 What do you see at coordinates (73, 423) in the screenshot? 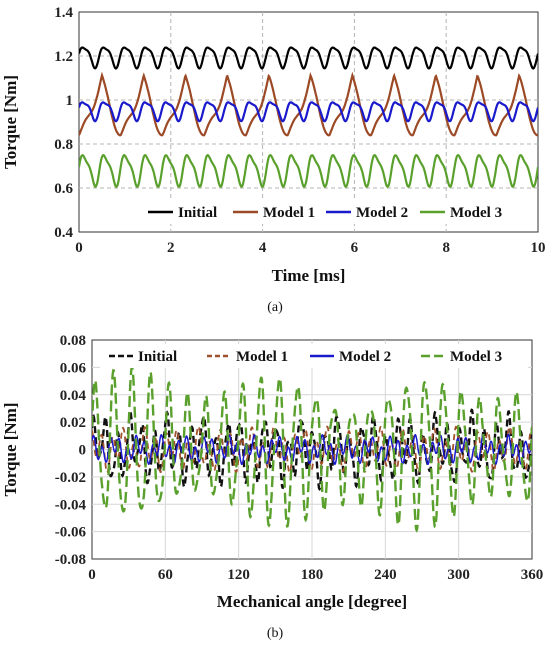
I see `y-tick-label: 0.02` at bounding box center [73, 423].